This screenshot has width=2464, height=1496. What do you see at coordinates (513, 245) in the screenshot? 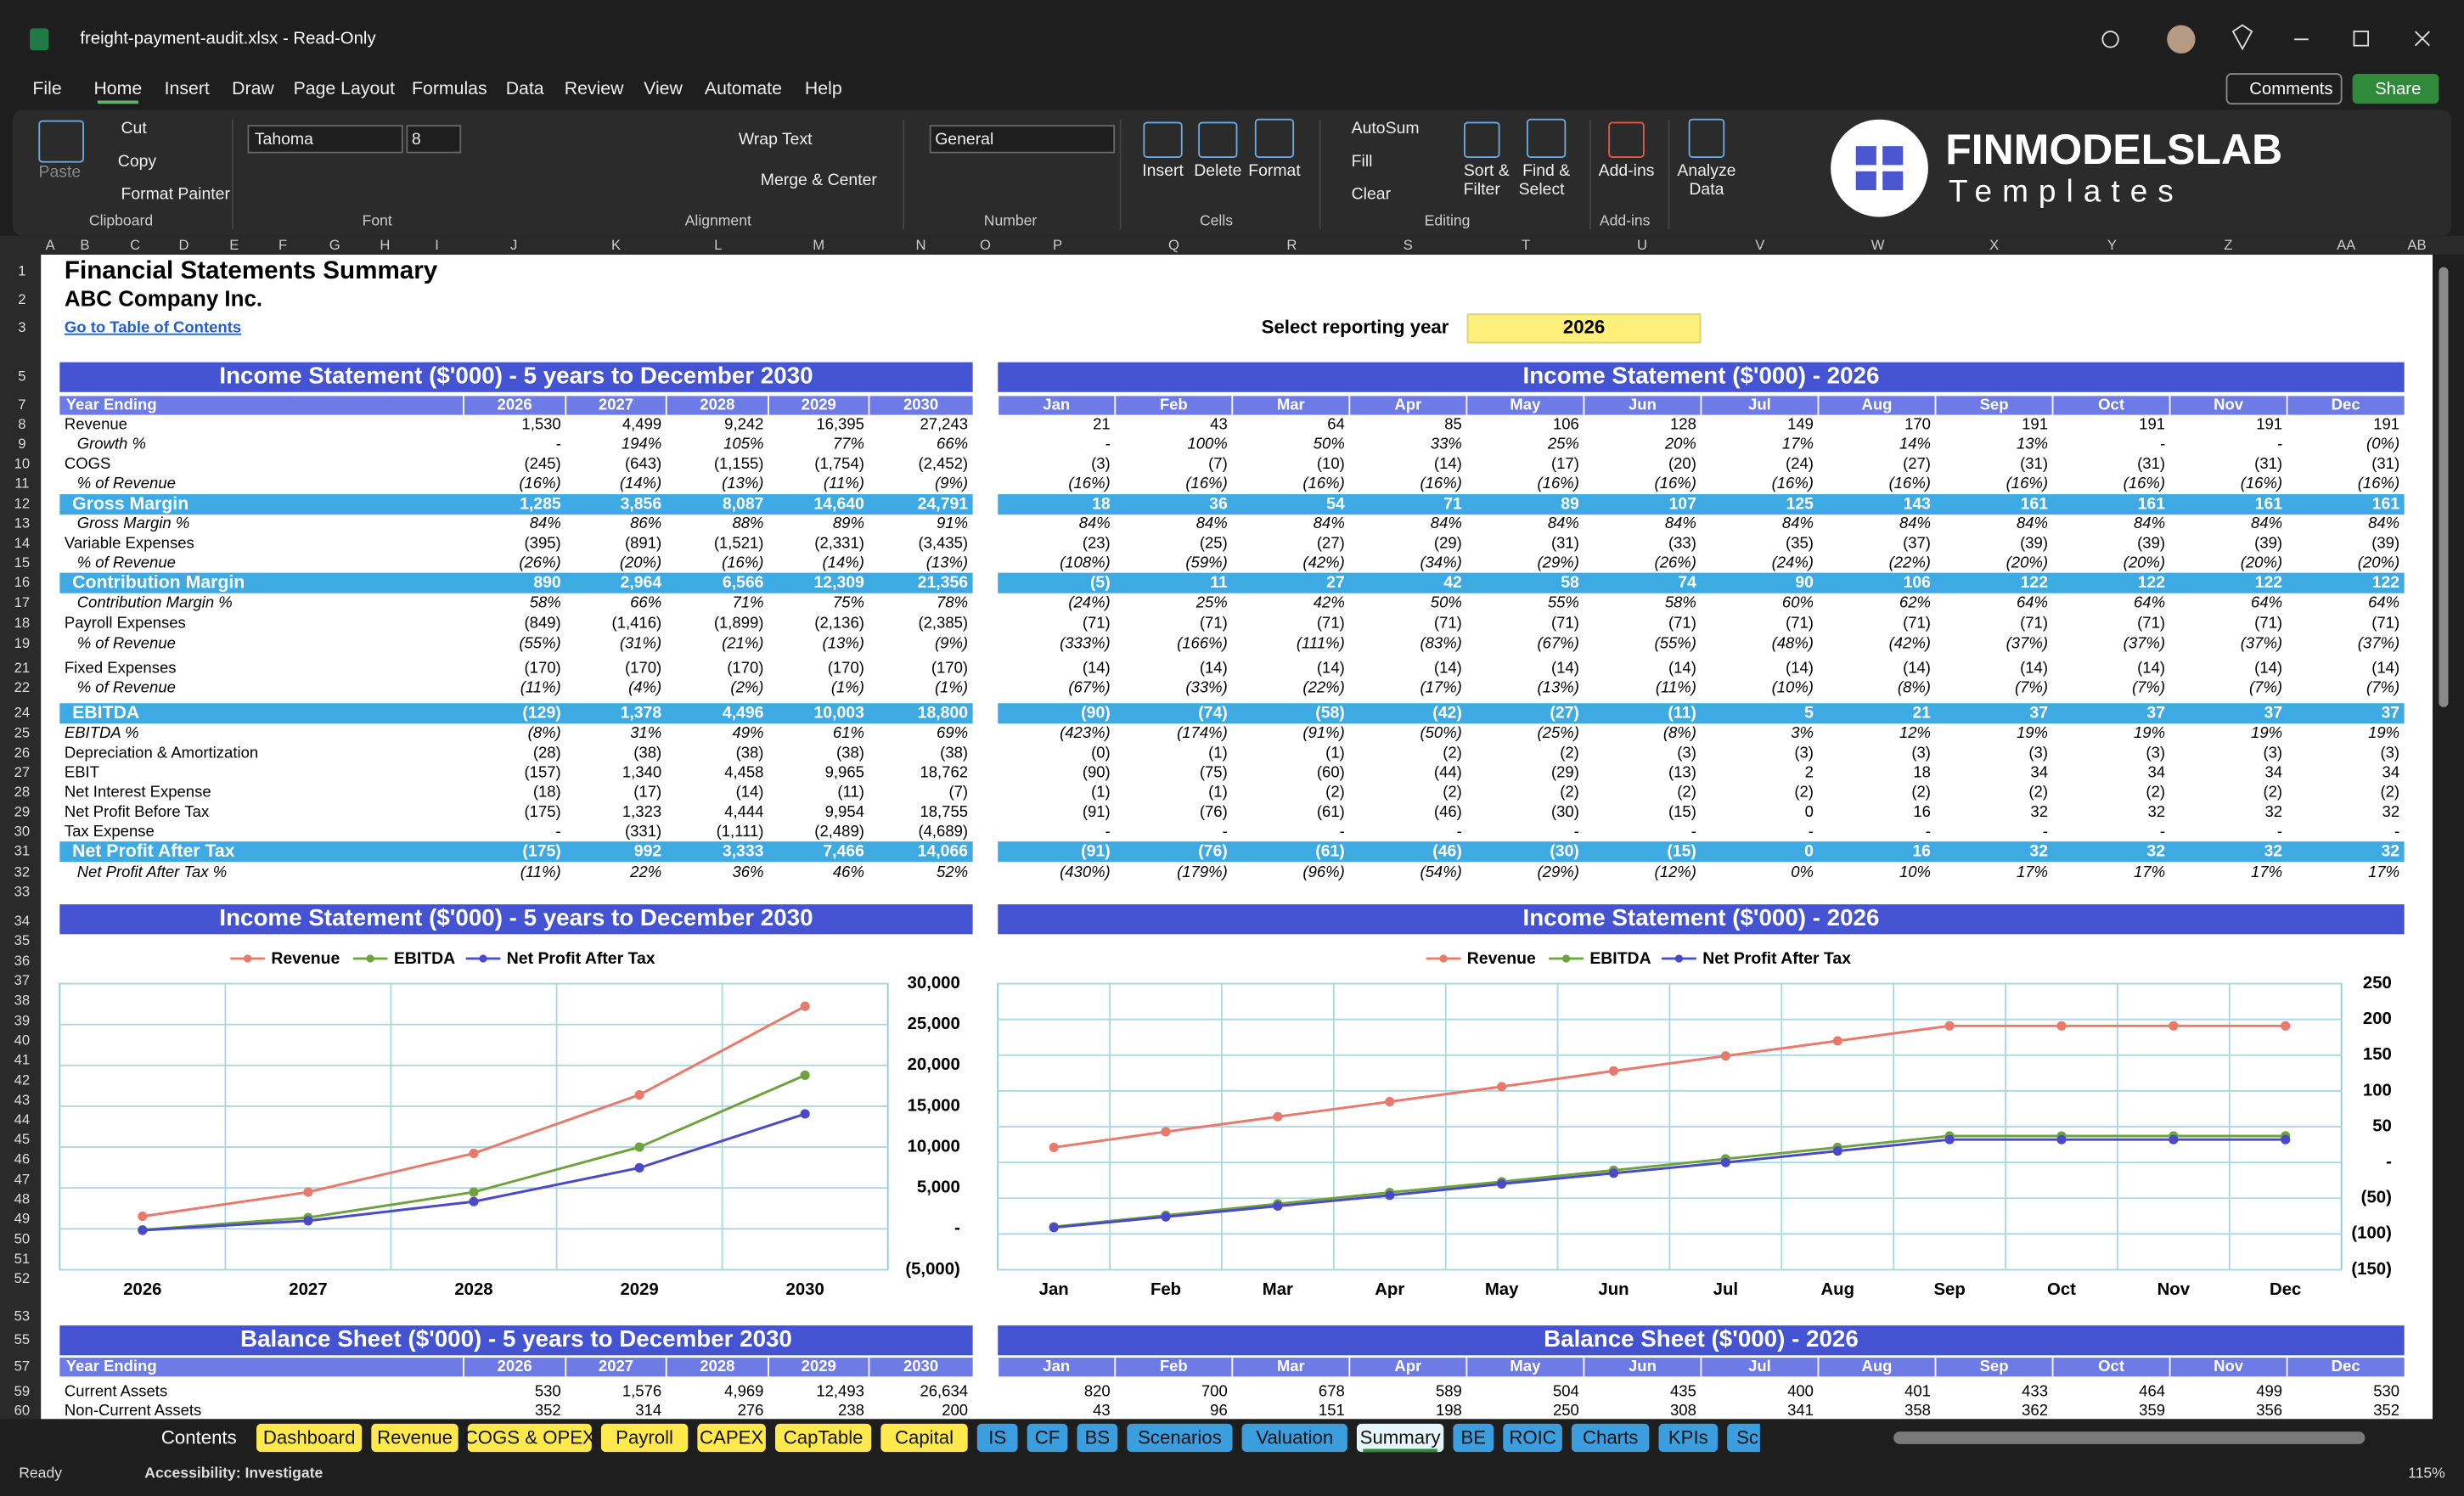
I see `column-header: J` at bounding box center [513, 245].